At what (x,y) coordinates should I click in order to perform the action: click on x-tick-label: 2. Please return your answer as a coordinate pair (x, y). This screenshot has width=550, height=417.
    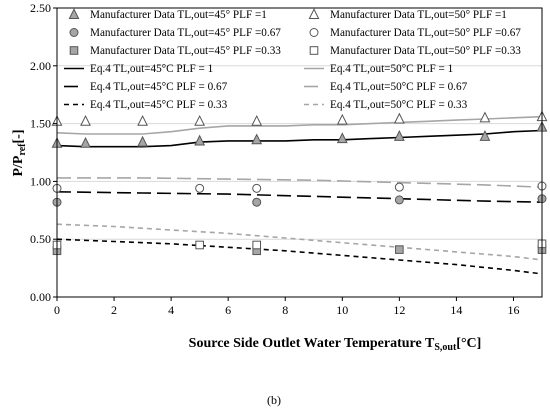
    Looking at the image, I should click on (114, 310).